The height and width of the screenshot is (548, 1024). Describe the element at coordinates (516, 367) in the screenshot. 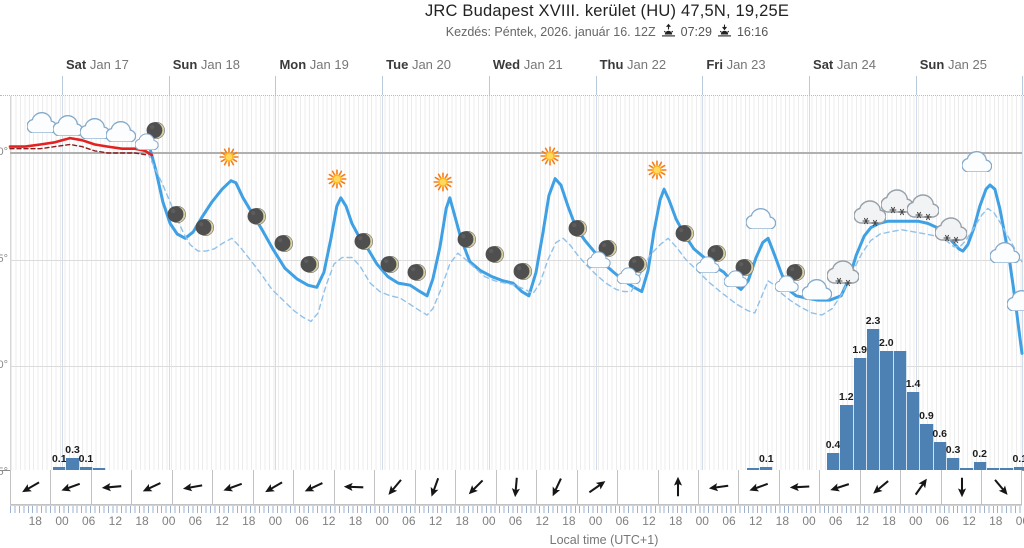

I see `gridline--10c` at that location.